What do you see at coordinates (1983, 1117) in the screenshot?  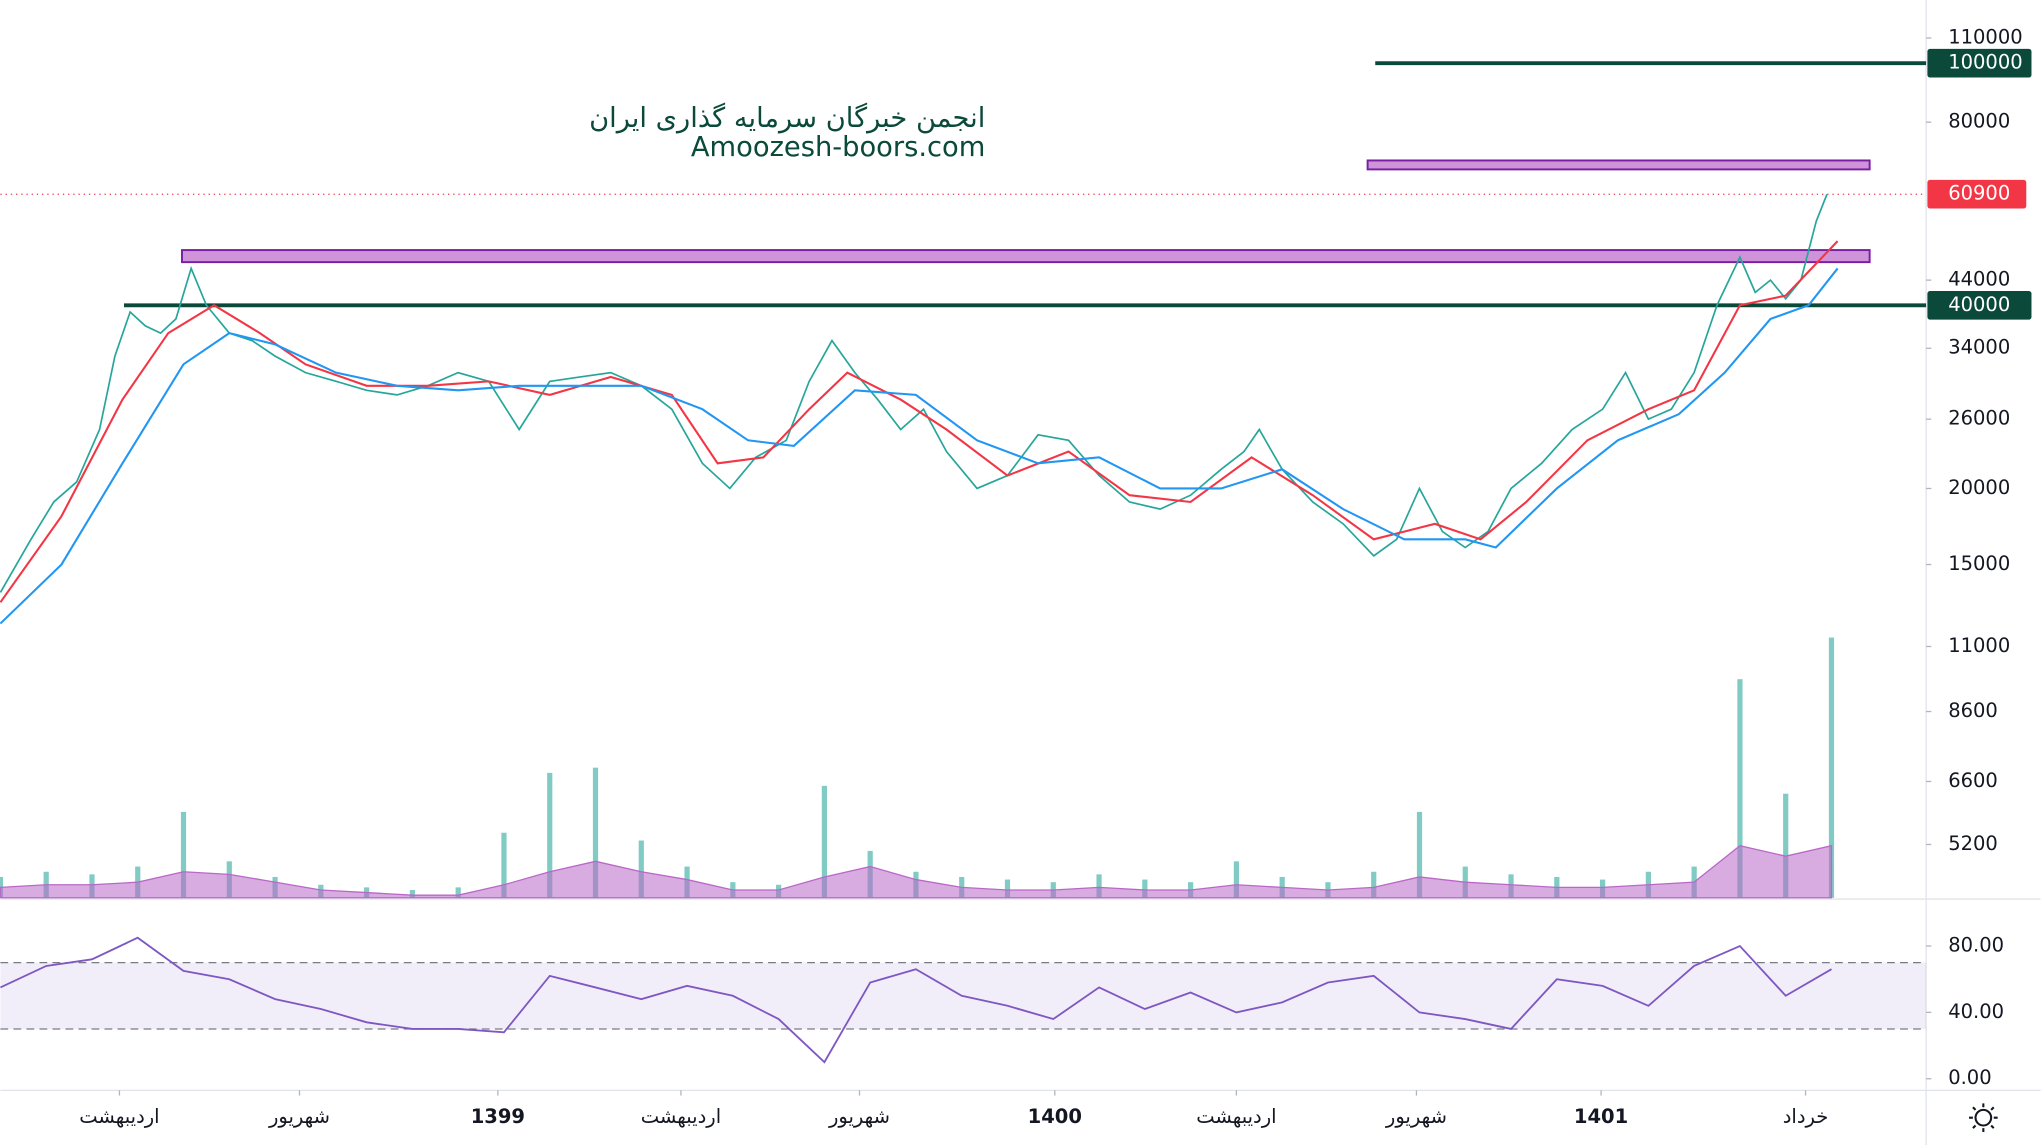 I see `settings-icon` at bounding box center [1983, 1117].